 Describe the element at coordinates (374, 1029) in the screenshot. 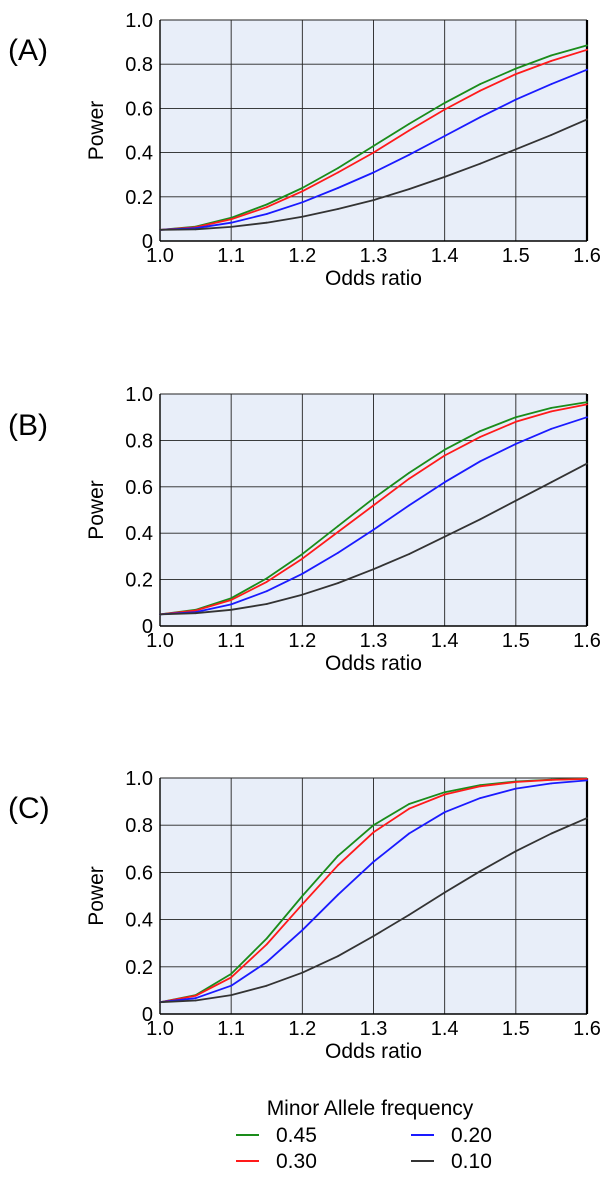

I see `x-tick-label: 1.3` at that location.